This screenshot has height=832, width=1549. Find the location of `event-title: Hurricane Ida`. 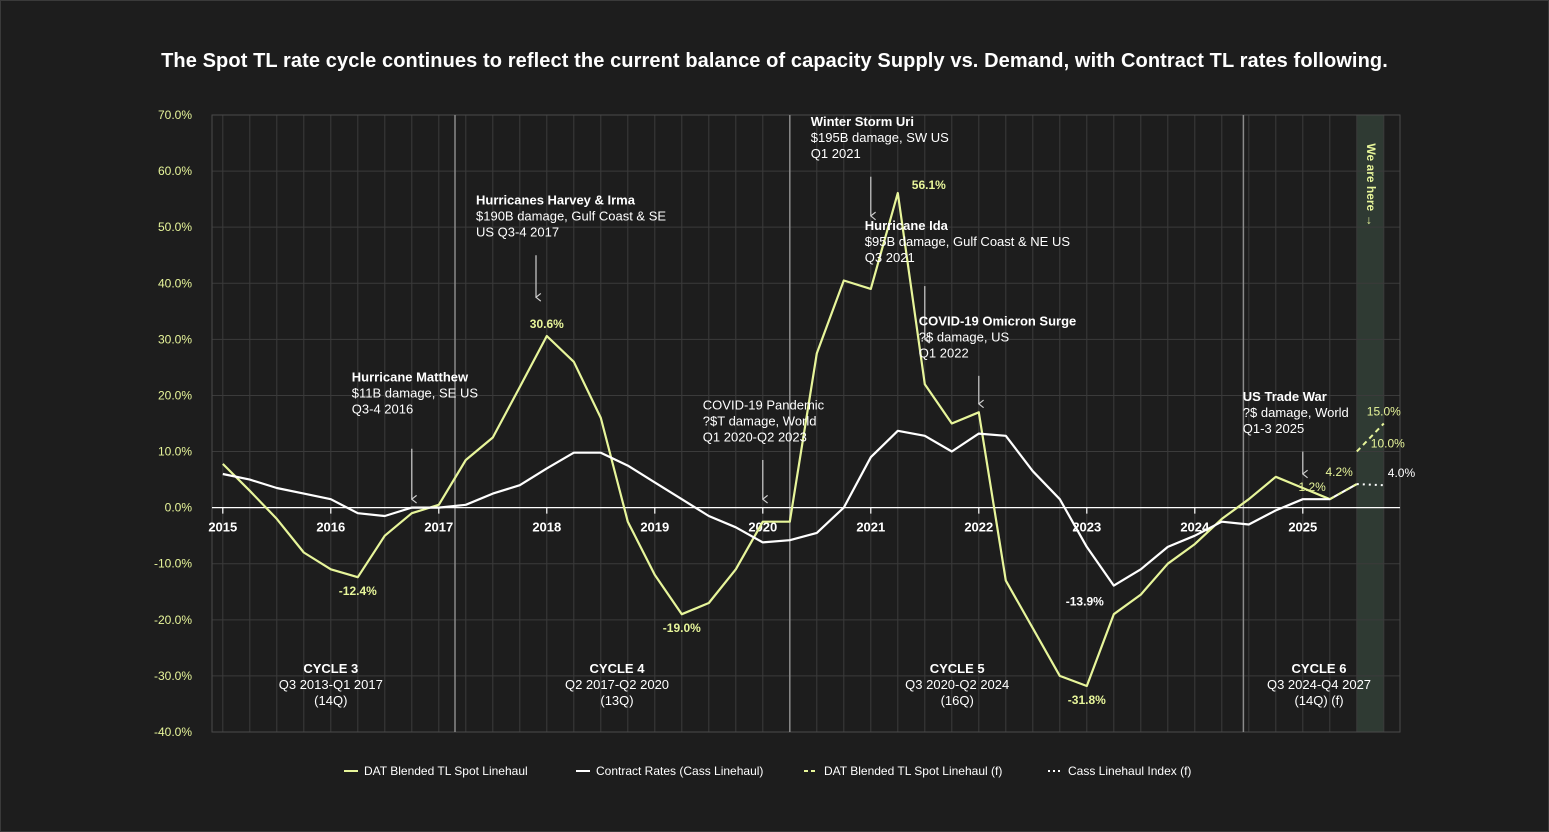

event-title: Hurricane Ida is located at coordinates (907, 225).